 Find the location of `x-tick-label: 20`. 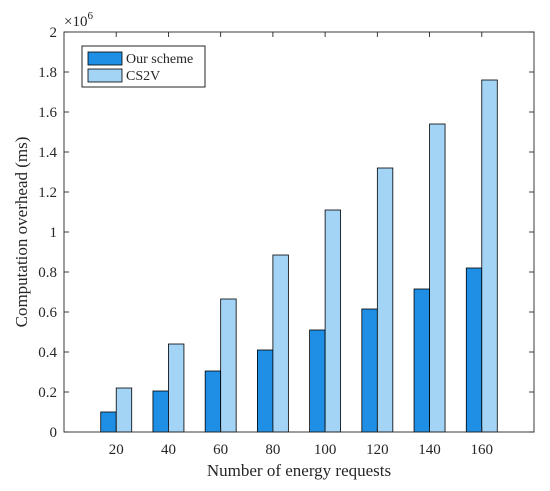

x-tick-label: 20 is located at coordinates (116, 450).